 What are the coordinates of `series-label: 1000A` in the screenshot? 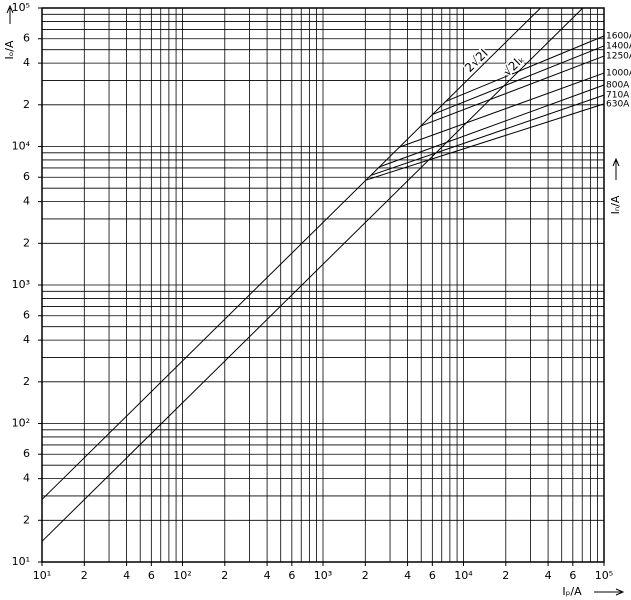 It's located at (618, 74).